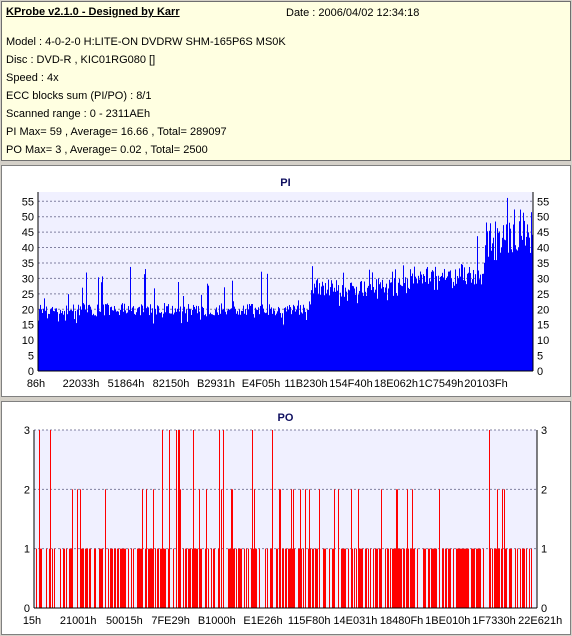 This screenshot has width=572, height=636. Describe the element at coordinates (285, 183) in the screenshot. I see `chart-title: PI` at that location.